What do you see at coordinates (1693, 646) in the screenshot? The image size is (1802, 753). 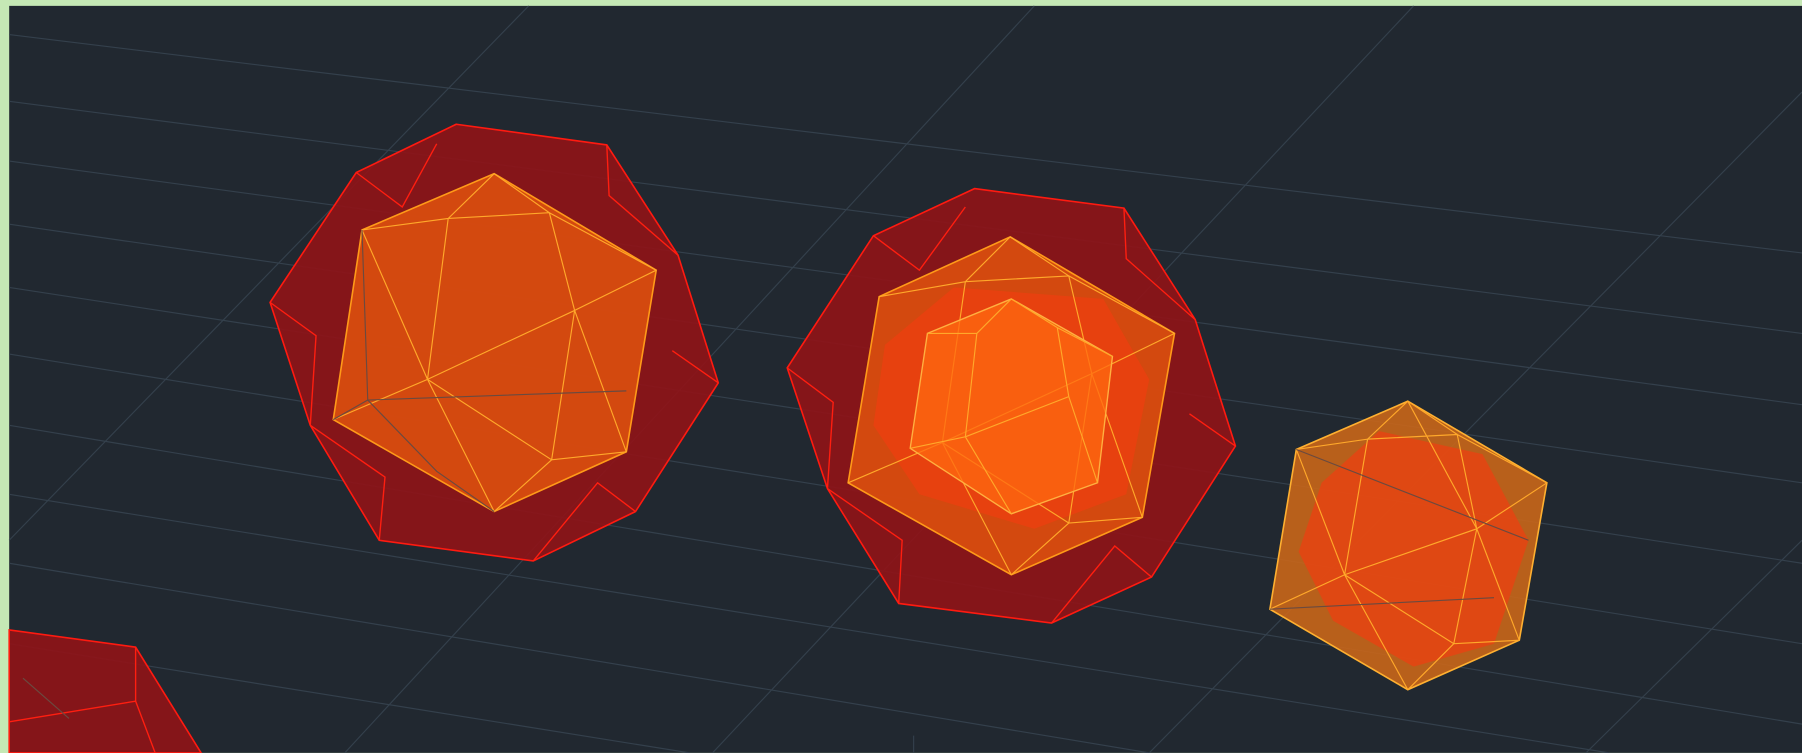 I see `grid-line` at bounding box center [1693, 646].